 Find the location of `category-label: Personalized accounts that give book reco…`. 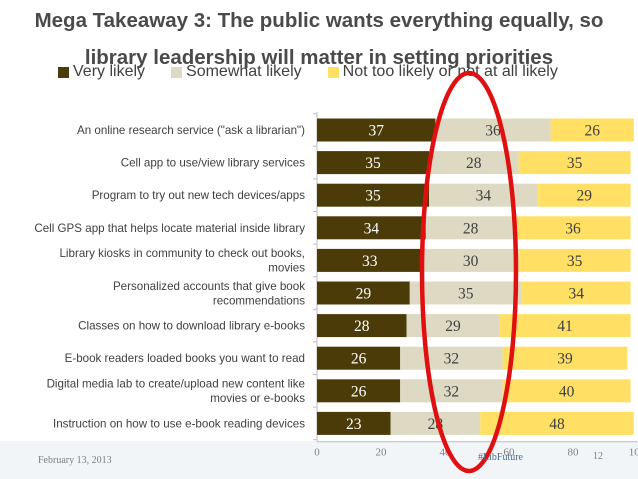

category-label: Personalized accounts that give book reco… is located at coordinates (209, 294).